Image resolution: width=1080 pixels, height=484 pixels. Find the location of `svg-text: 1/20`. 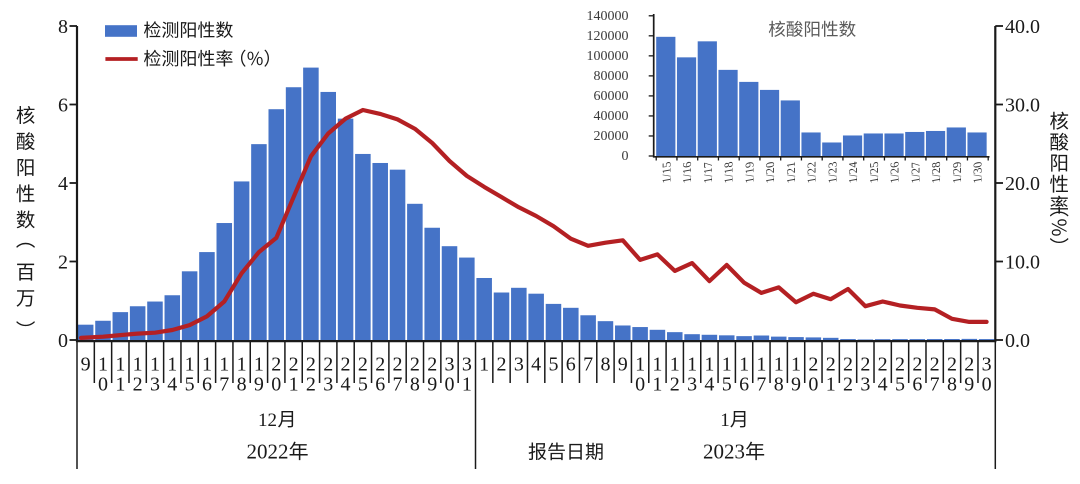

svg-text: 1/20 is located at coordinates (770, 173).